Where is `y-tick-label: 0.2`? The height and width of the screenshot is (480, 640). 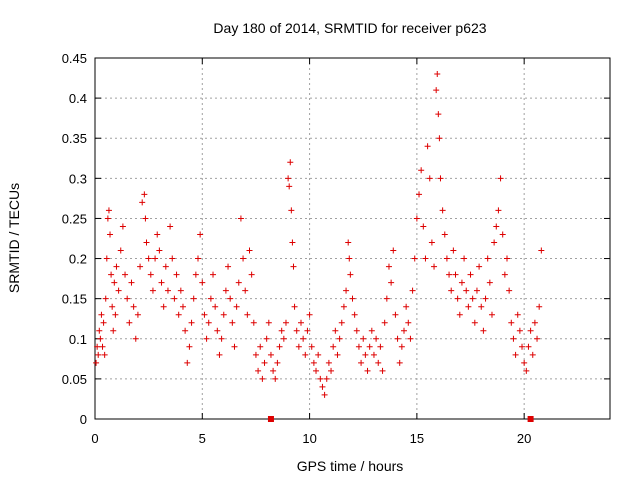 y-tick-label: 0.2 is located at coordinates (78, 259).